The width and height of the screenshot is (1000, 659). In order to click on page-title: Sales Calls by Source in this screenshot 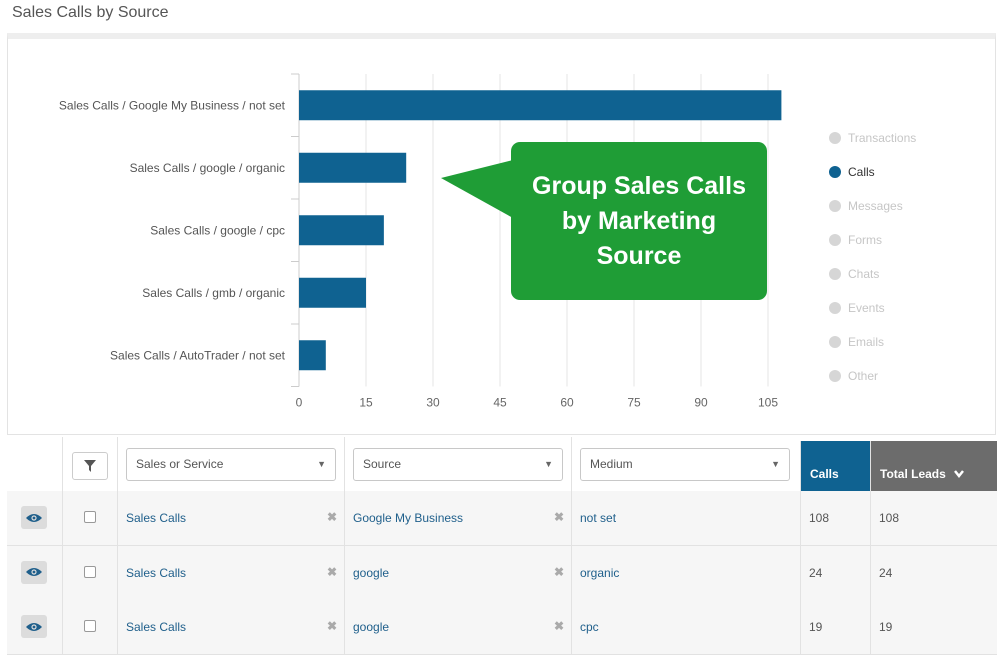, I will do `click(90, 12)`.